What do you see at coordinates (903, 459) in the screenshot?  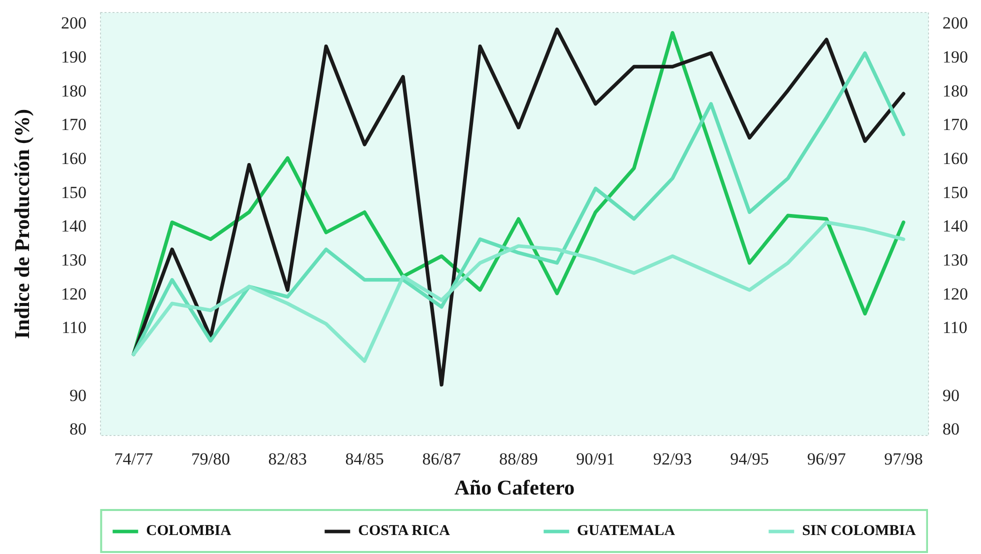 I see `x-tick-label: 97/98` at bounding box center [903, 459].